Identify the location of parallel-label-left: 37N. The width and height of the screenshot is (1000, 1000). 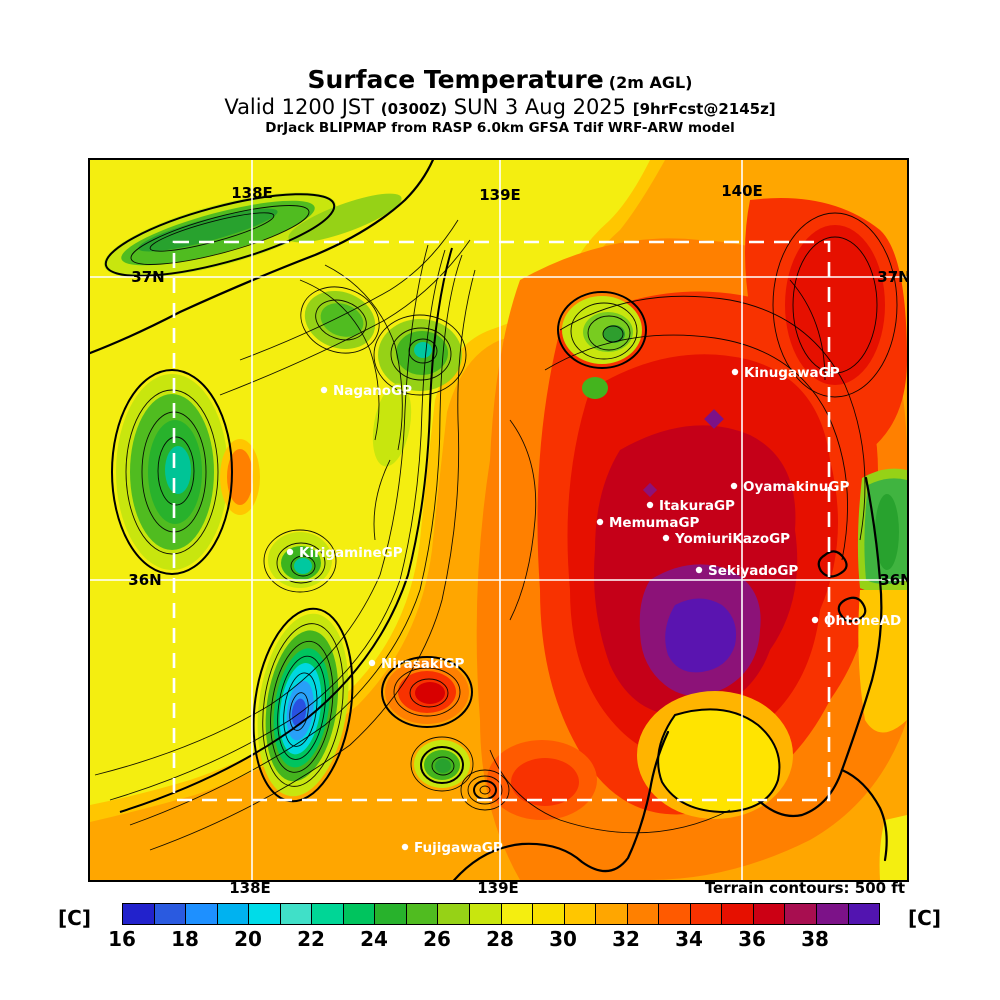
(147, 277).